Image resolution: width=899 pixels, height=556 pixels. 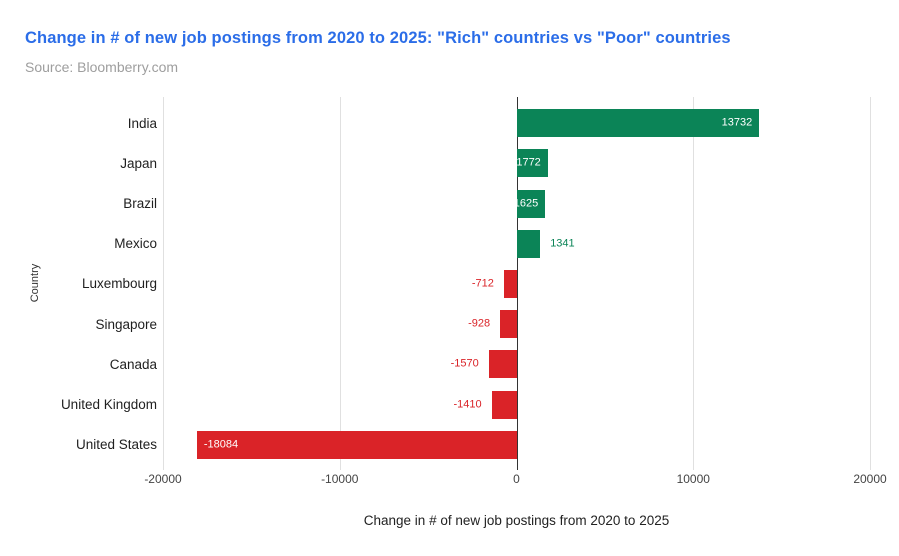 I want to click on bar-value-label: -1570, so click(x=464, y=363).